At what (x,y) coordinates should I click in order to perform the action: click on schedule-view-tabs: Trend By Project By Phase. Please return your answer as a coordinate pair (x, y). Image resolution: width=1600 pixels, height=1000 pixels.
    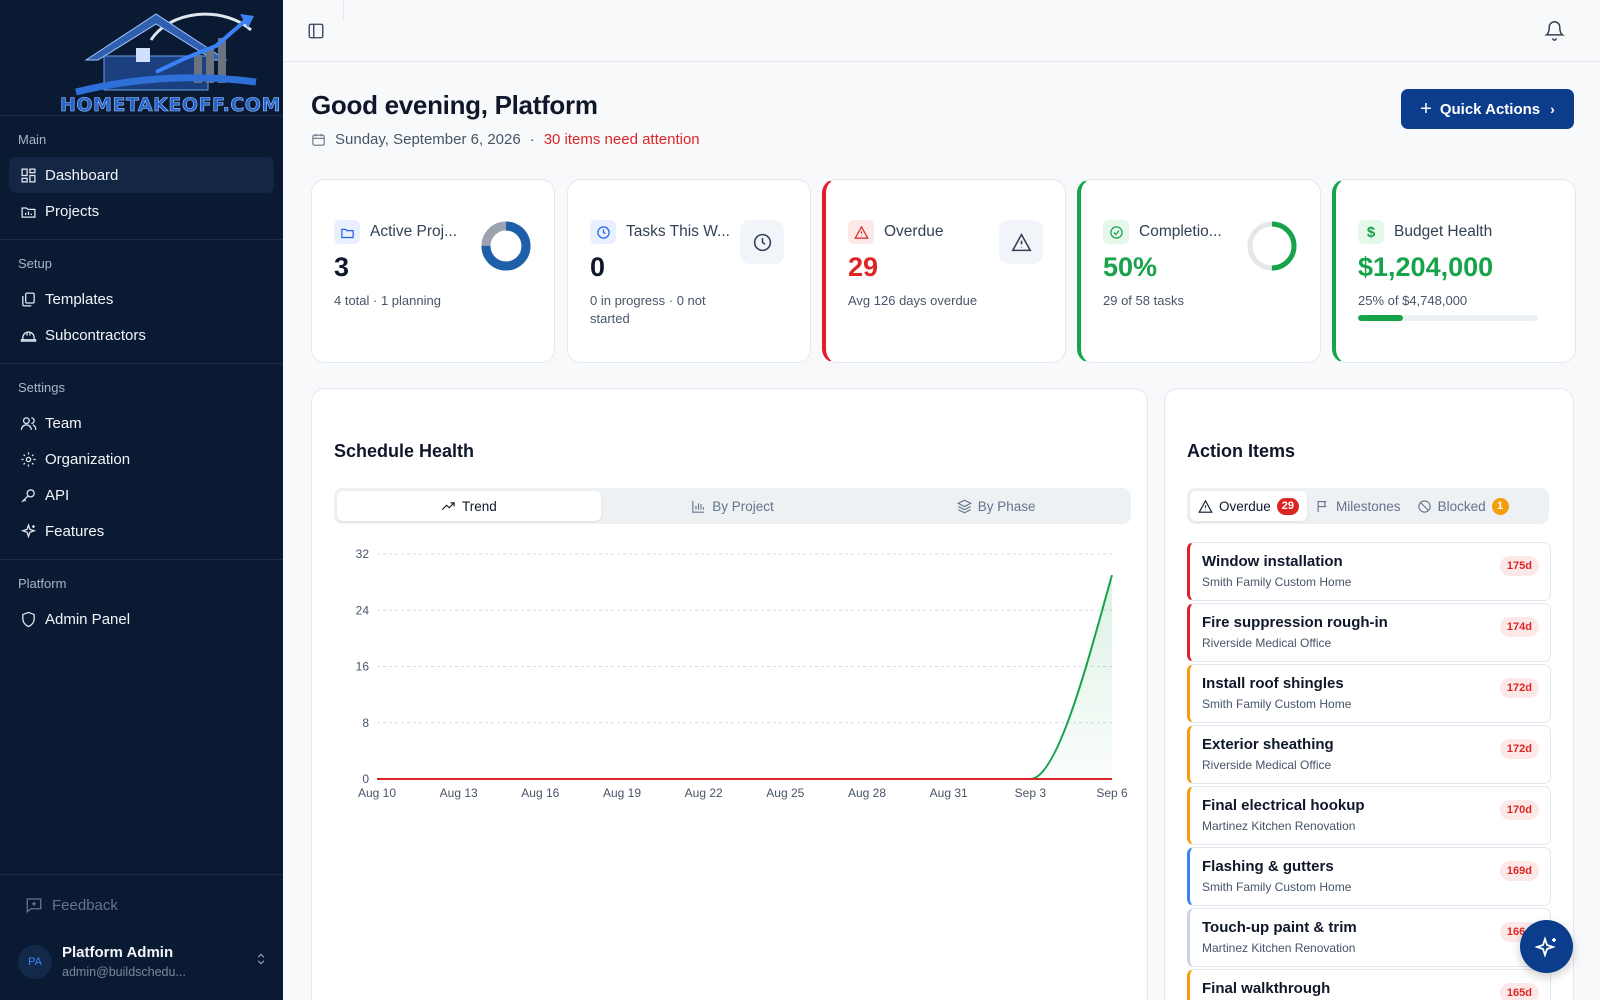
    Looking at the image, I should click on (732, 506).